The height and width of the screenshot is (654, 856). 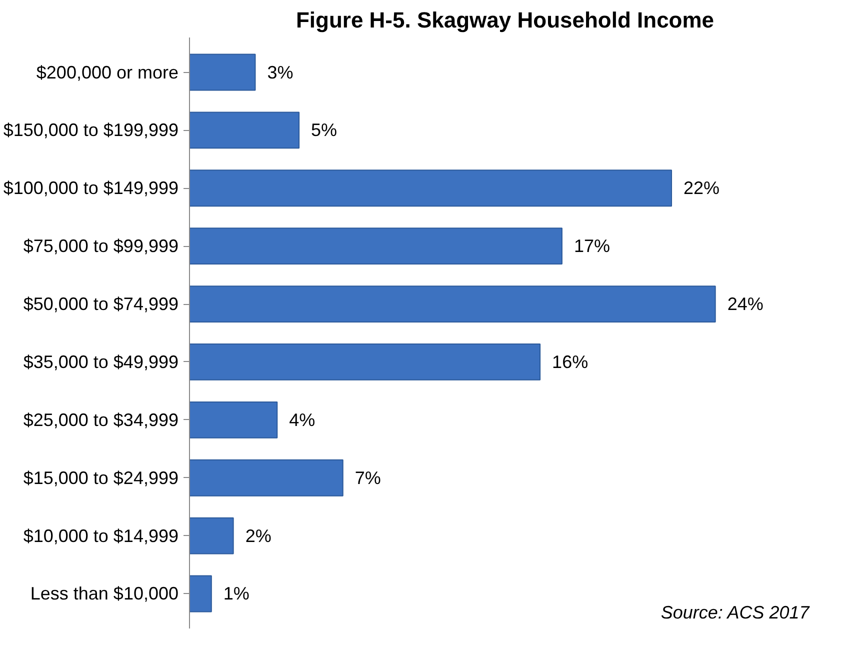 What do you see at coordinates (745, 304) in the screenshot?
I see `data-label: 24%` at bounding box center [745, 304].